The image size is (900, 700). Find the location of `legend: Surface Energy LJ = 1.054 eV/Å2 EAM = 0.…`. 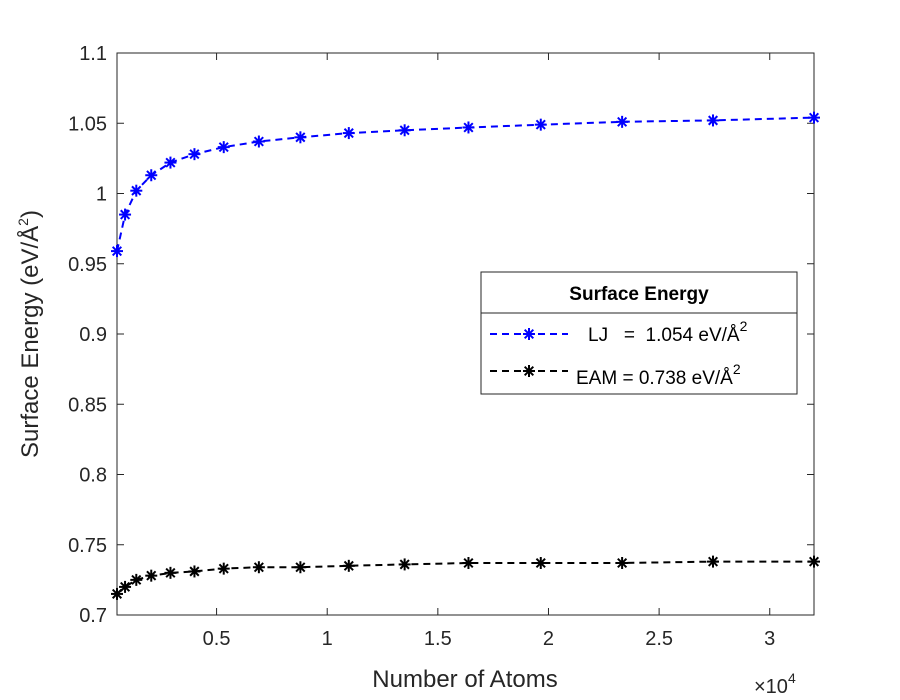

legend: Surface Energy LJ = 1.054 eV/Å2 EAM = 0.… is located at coordinates (639, 333).